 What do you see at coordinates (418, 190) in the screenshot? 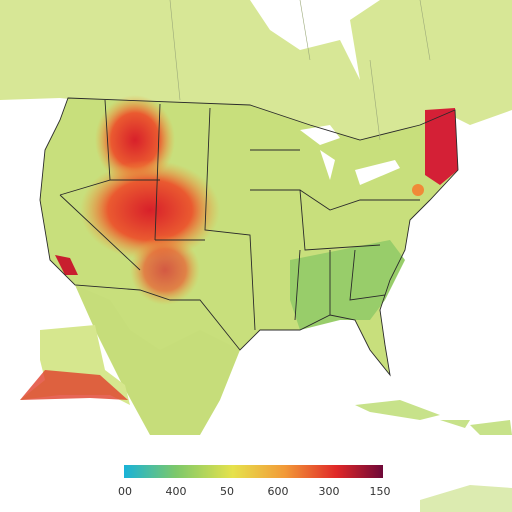
I see `hot-spot` at bounding box center [418, 190].